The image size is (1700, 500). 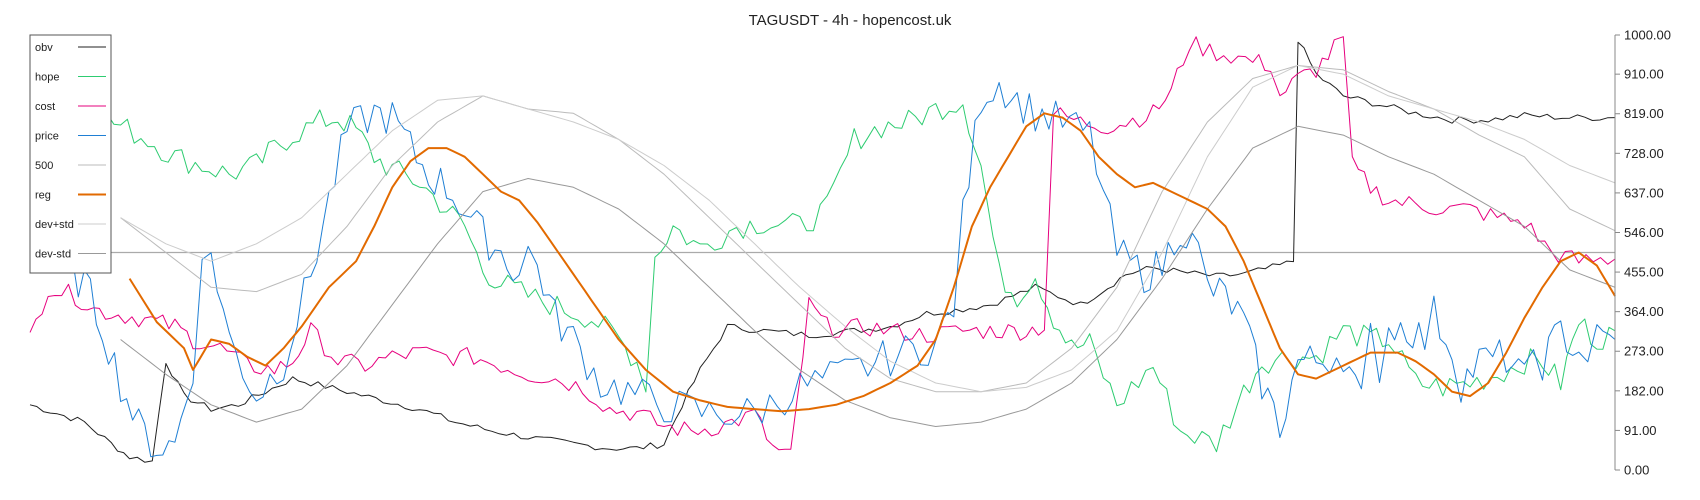 I want to click on y-tick-label: 364.00, so click(x=1644, y=311).